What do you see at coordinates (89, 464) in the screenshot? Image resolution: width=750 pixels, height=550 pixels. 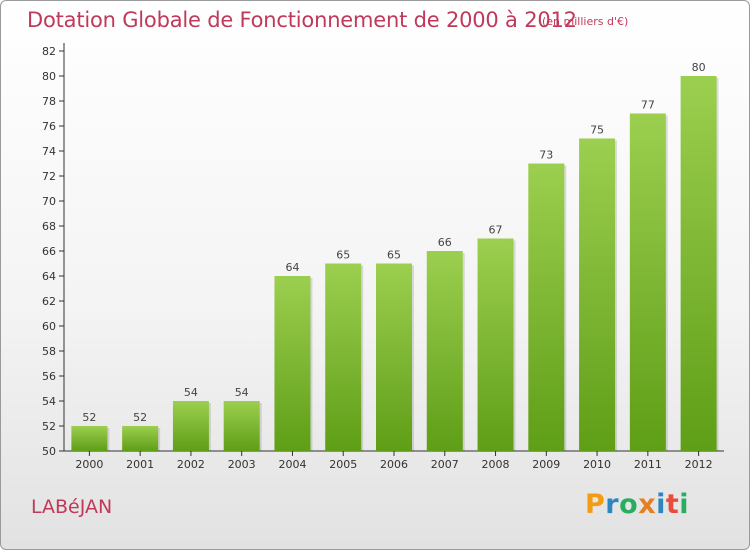 I see `x-tick-label: 2000` at bounding box center [89, 464].